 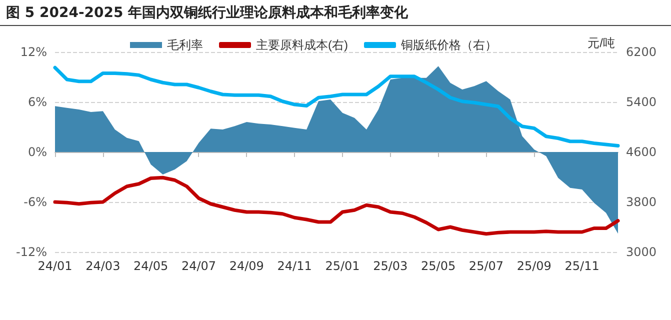 What do you see at coordinates (641, 102) in the screenshot?
I see `y2-tick-label: 5400` at bounding box center [641, 102].